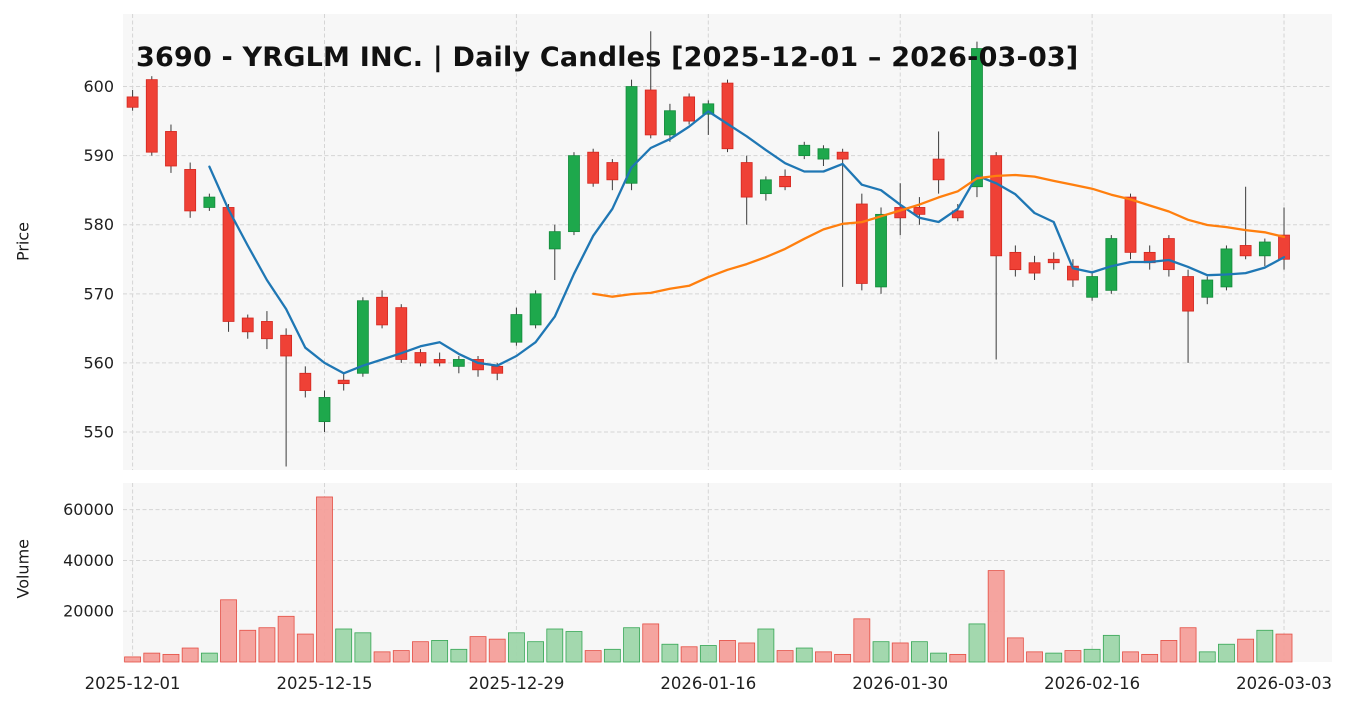  Describe the element at coordinates (98, 293) in the screenshot. I see `price-tick-label: 570` at that location.